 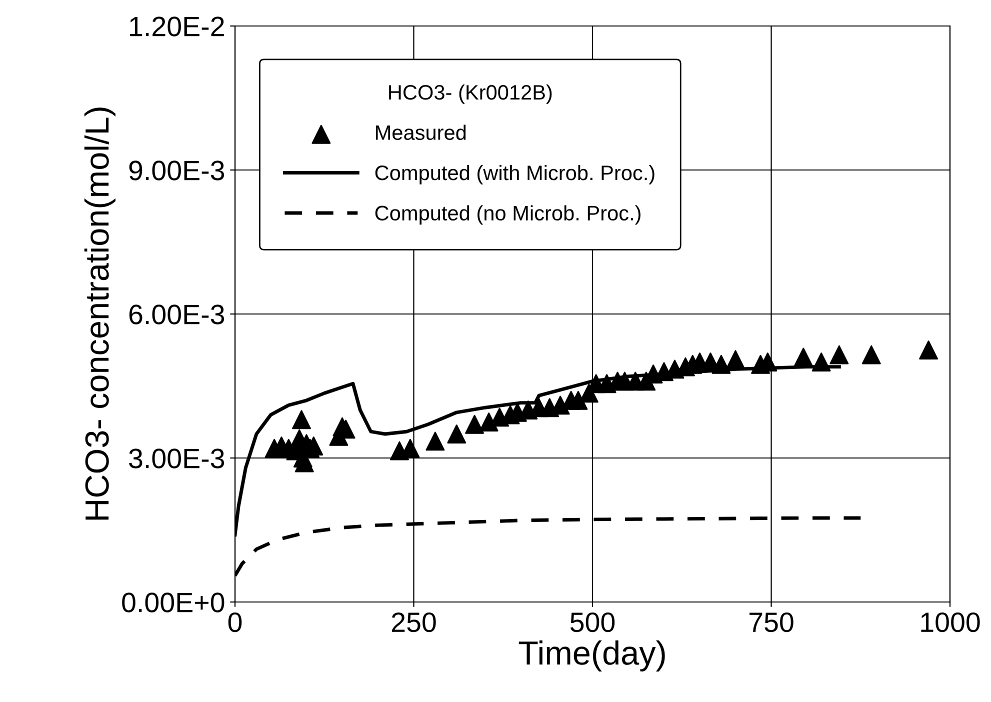 What do you see at coordinates (176, 458) in the screenshot?
I see `y-tick-label: 3.00E-3` at bounding box center [176, 458].